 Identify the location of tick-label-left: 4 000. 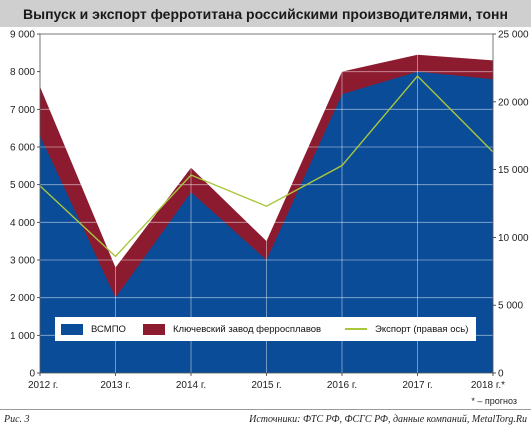
(22, 223).